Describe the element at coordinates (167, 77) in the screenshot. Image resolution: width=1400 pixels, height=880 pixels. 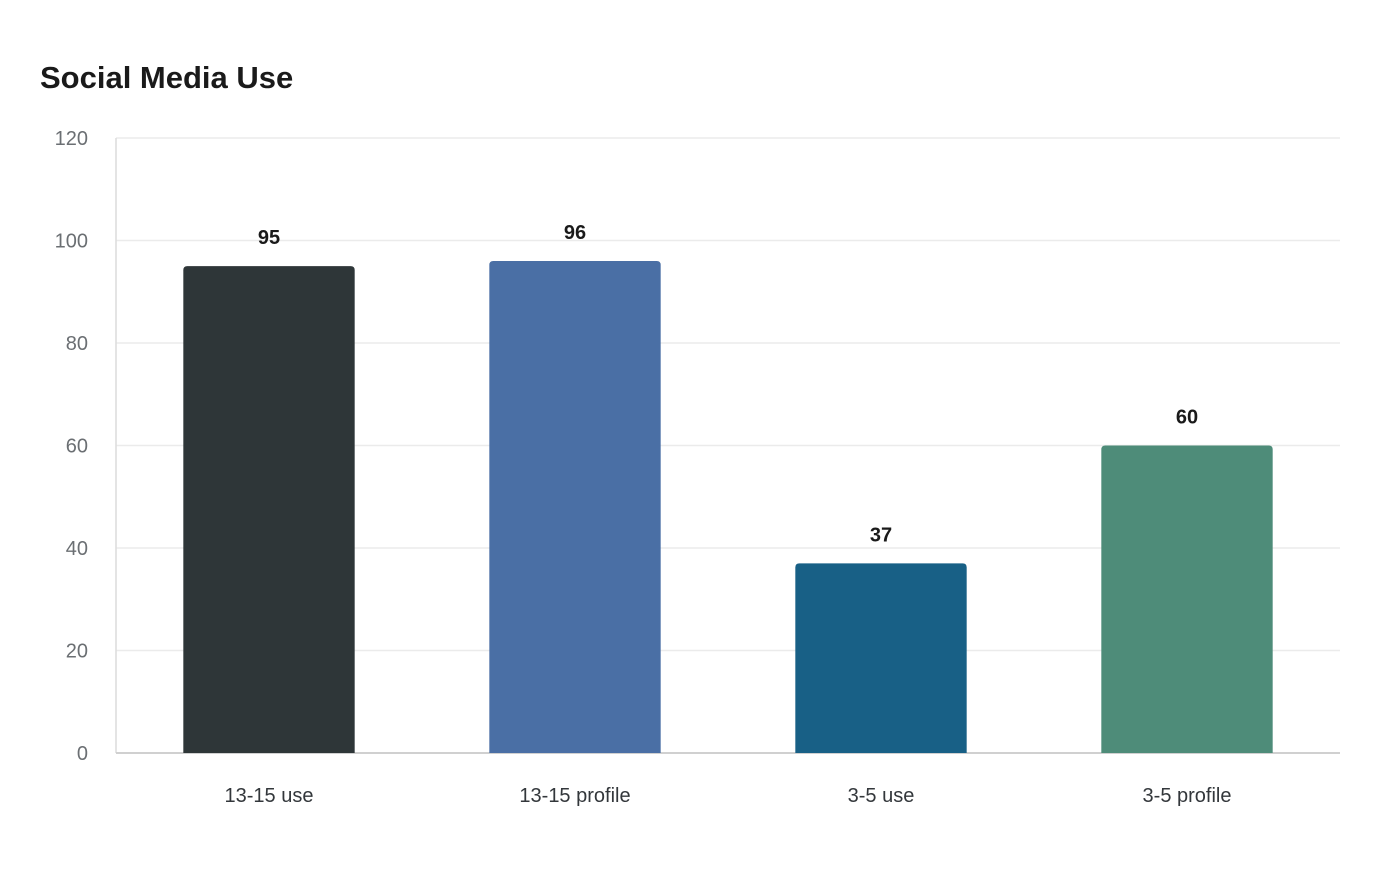
I see `chart-title: Social Media Use` at that location.